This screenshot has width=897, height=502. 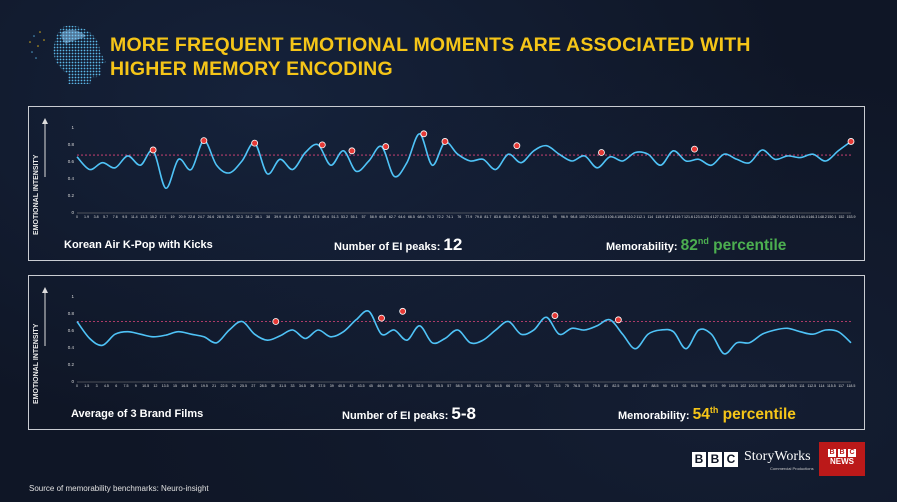 What do you see at coordinates (811, 386) in the screenshot?
I see `x-tick-label: 112.5` at bounding box center [811, 386].